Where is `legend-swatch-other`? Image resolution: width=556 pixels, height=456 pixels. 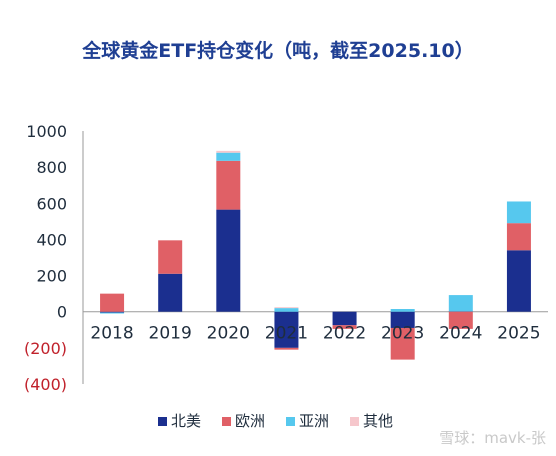
legend-swatch-other is located at coordinates (354, 421).